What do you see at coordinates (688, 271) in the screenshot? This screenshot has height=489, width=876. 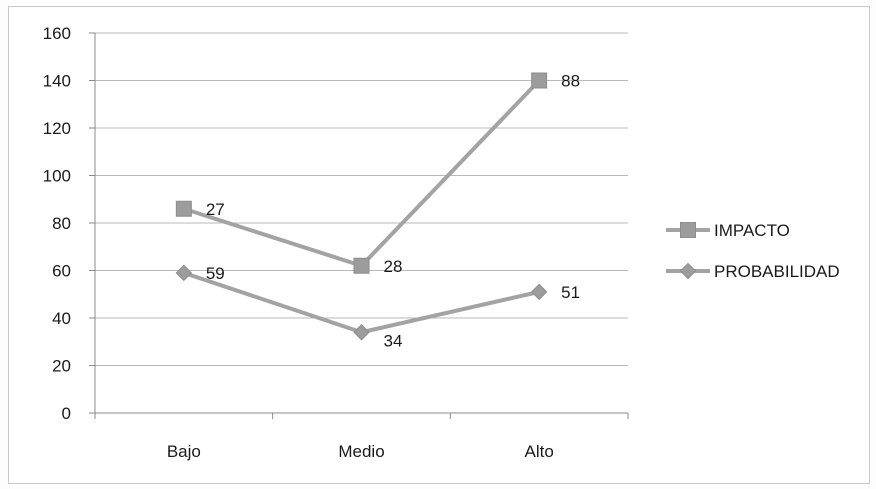 I see `legend-marker-probabilidad` at bounding box center [688, 271].